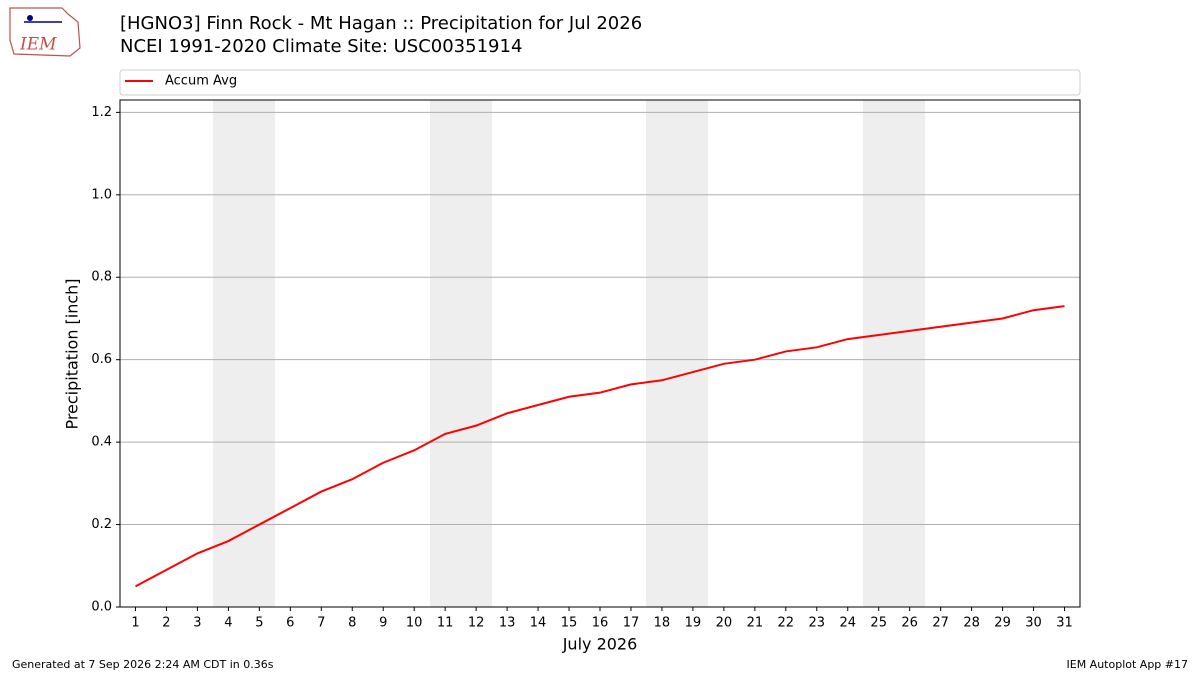  Describe the element at coordinates (600, 623) in the screenshot. I see `x-tick-label: 16` at that location.